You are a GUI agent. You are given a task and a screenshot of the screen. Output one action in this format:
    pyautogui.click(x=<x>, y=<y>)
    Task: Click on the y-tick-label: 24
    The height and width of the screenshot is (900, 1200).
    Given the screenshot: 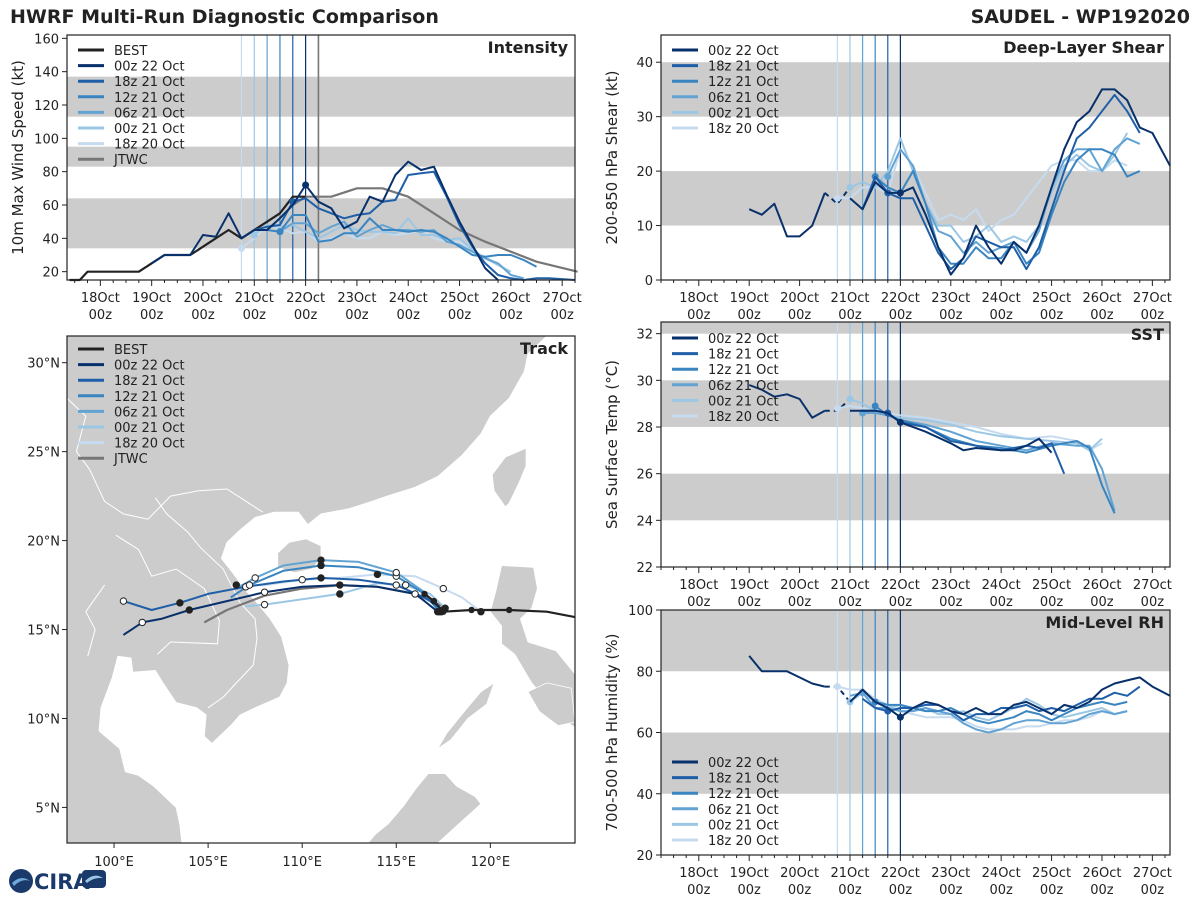 What is the action you would take?
    pyautogui.click(x=644, y=521)
    